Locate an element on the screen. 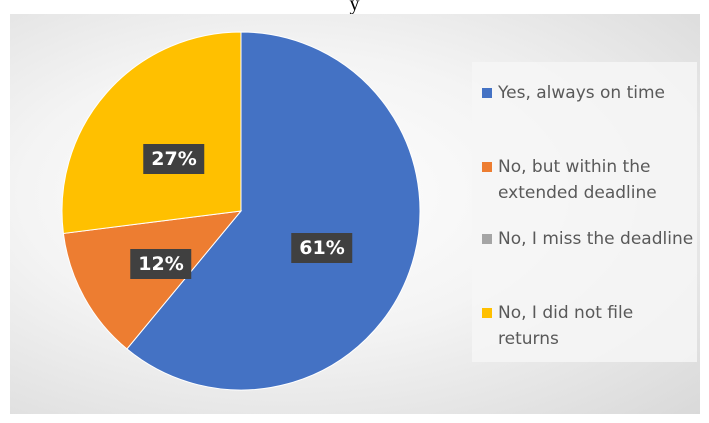 The image size is (709, 423). legend-item-extended-deadline: No, but within the extended deadline is located at coordinates (590, 180).